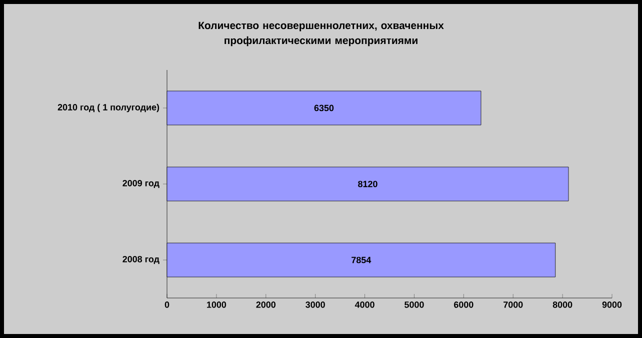 This screenshot has width=642, height=338. I want to click on y-tick-label: 2008 год, so click(141, 260).